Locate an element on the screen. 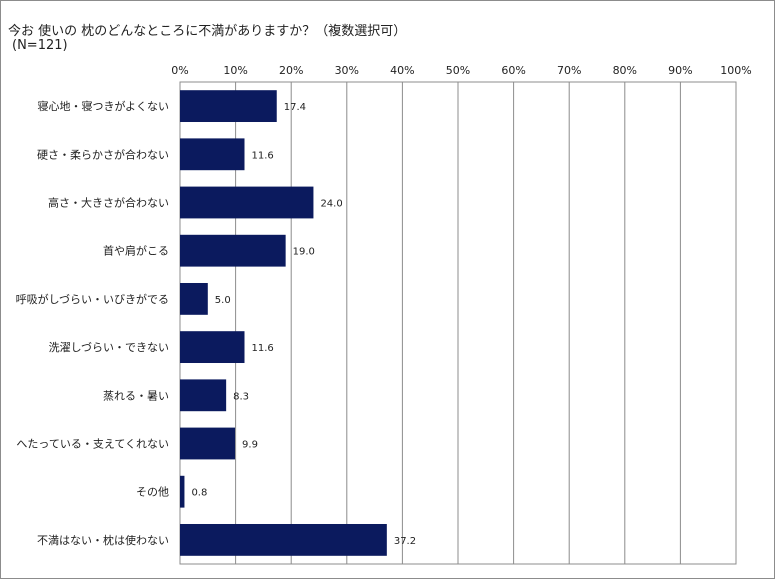 This screenshot has height=579, width=775. category-label: 硬さ・柔らかさが合わない is located at coordinates (103, 154).